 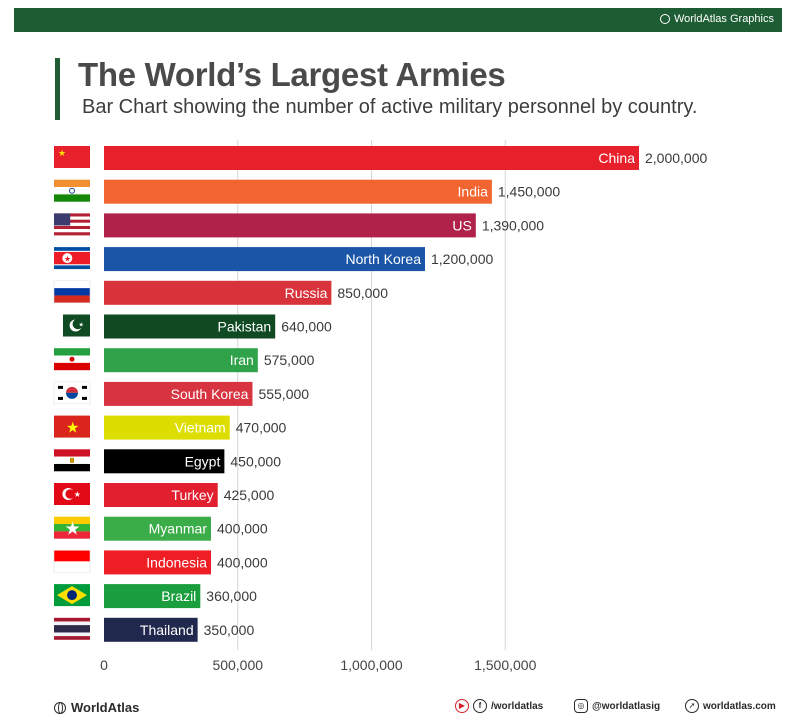 What do you see at coordinates (306, 327) in the screenshot?
I see `bar-value-label: 640,000` at bounding box center [306, 327].